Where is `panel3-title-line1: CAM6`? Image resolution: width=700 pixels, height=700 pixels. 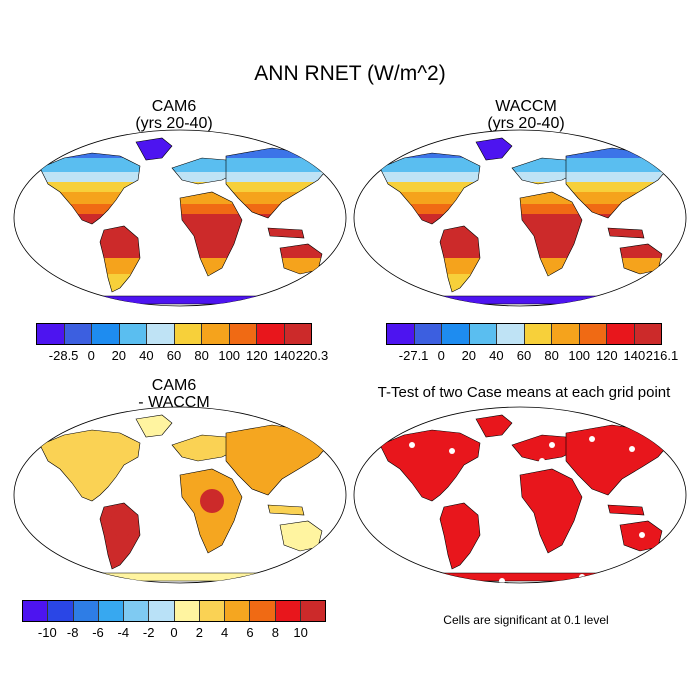 panel3-title-line1: CAM6 is located at coordinates (174, 385).